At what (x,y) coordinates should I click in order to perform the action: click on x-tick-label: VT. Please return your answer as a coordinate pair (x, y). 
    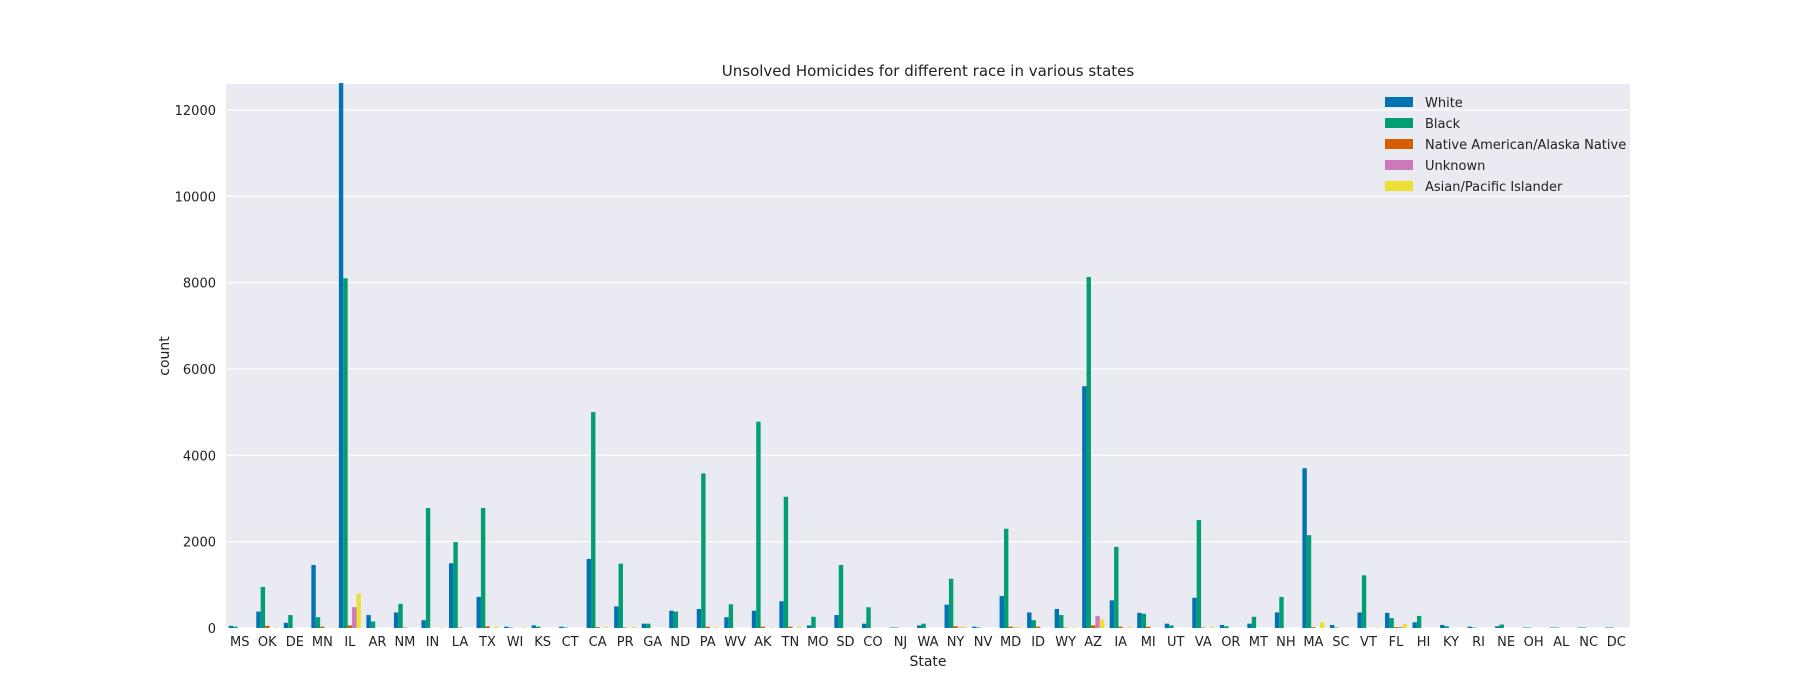
    Looking at the image, I should click on (1368, 642).